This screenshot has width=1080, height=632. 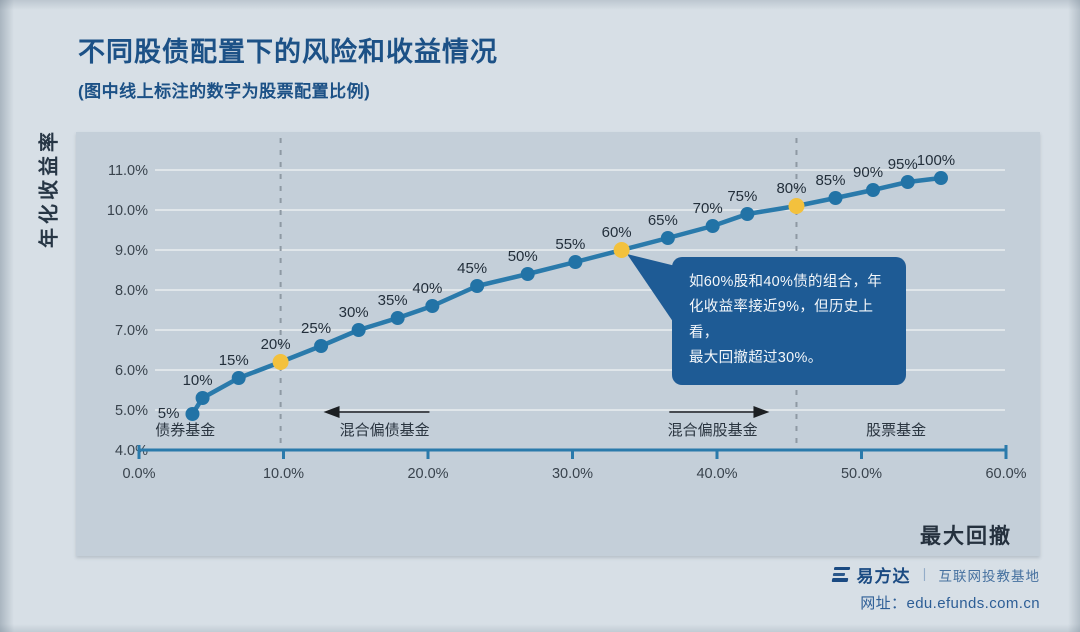 I want to click on callout-line: 最大回撤超过30%。, so click(x=756, y=358).